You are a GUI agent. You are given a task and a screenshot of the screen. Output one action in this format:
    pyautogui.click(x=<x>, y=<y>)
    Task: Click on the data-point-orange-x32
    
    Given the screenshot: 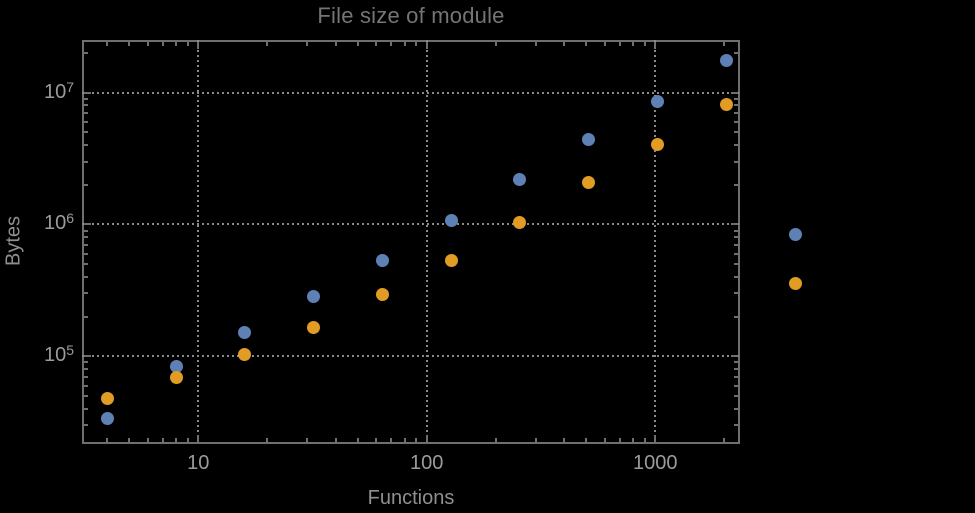 What is the action you would take?
    pyautogui.click(x=314, y=327)
    